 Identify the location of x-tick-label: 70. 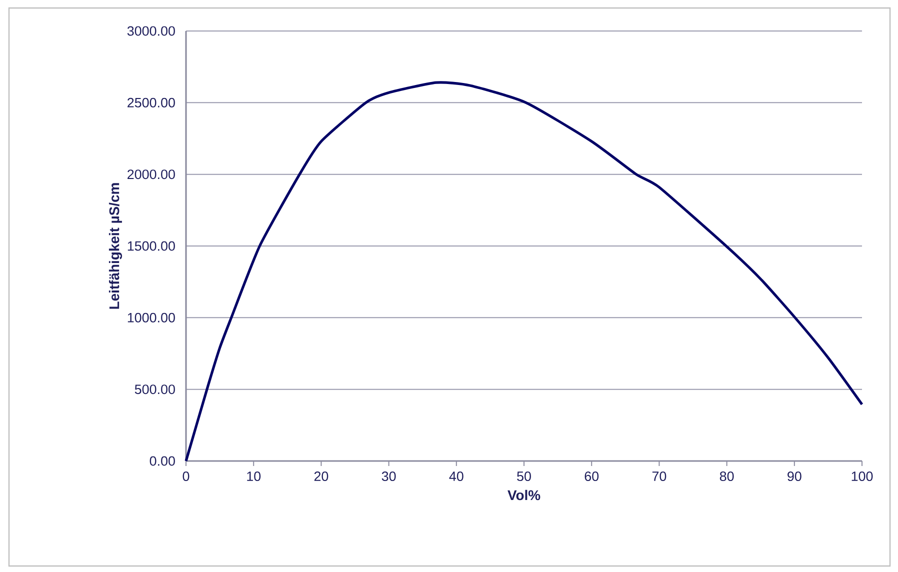
(659, 477).